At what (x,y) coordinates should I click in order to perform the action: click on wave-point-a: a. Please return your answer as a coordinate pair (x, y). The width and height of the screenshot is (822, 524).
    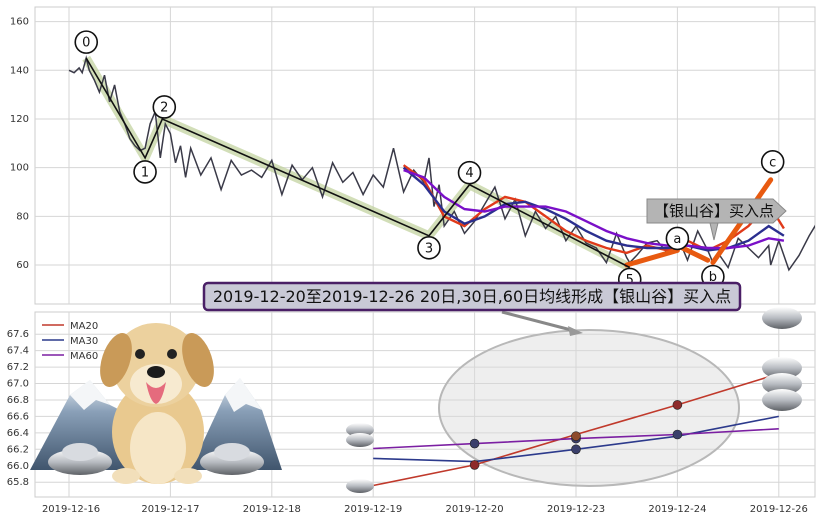
    Looking at the image, I should click on (677, 238).